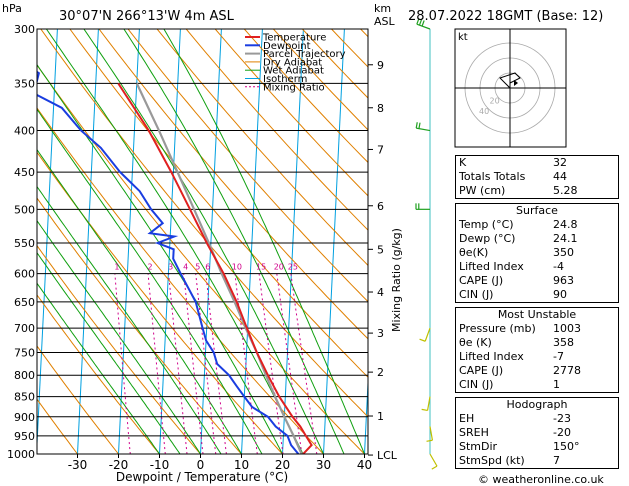  I want to click on index-value: 350, so click(563, 252).